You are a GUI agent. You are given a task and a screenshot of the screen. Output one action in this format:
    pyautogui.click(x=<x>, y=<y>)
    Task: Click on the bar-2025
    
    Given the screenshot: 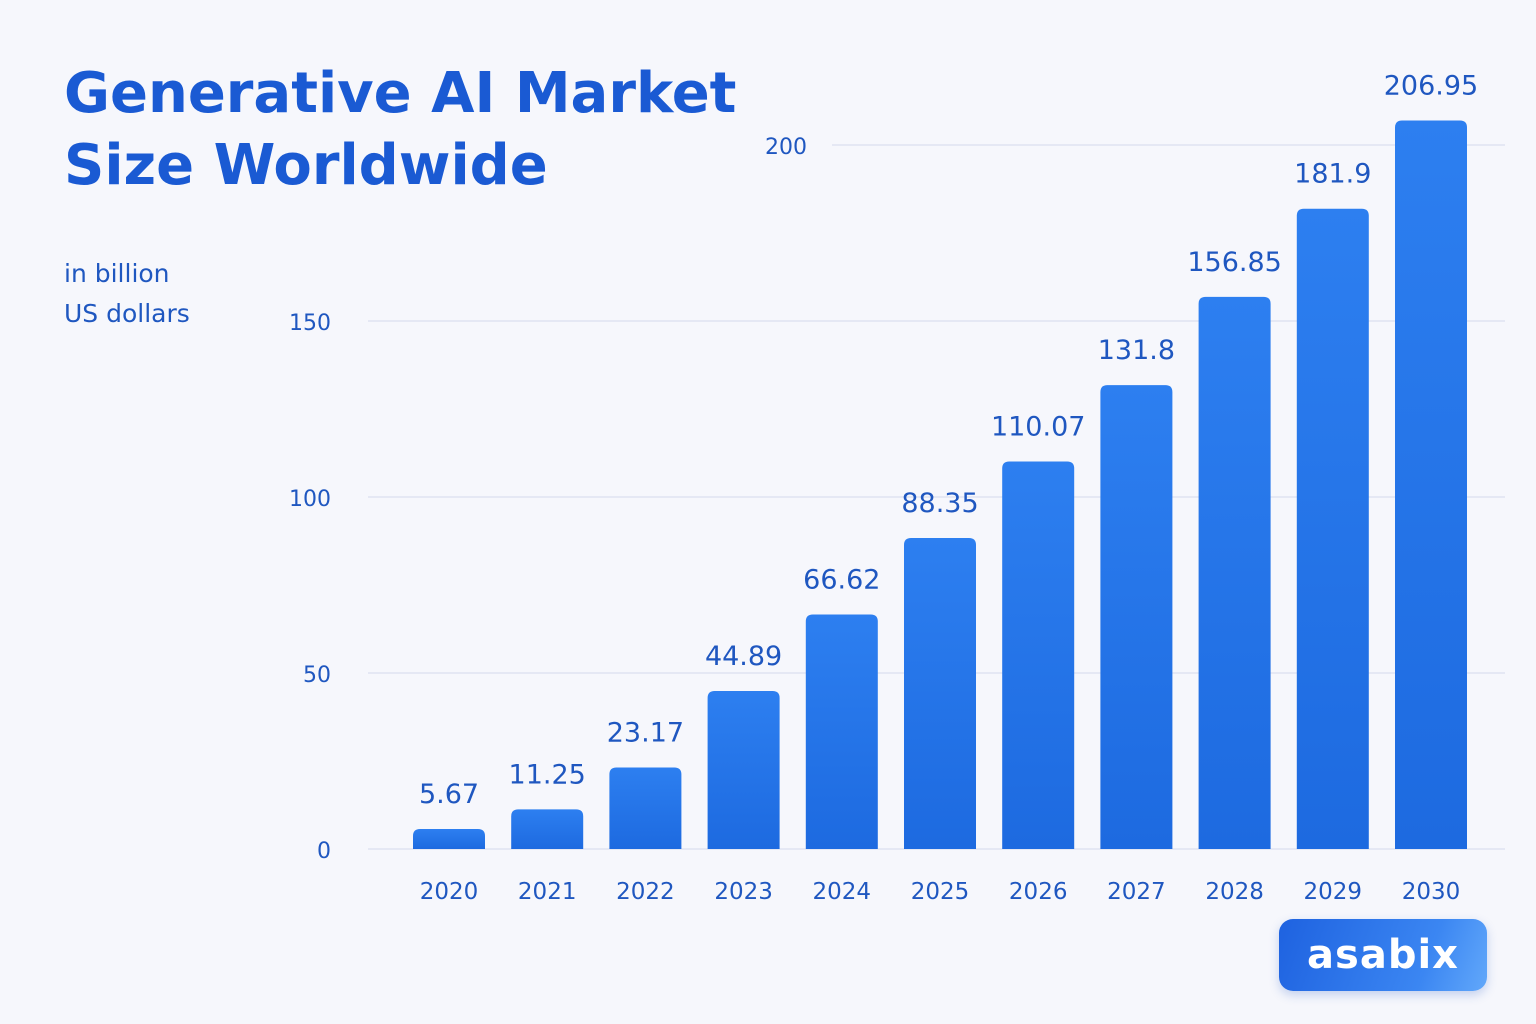 What is the action you would take?
    pyautogui.click(x=940, y=693)
    